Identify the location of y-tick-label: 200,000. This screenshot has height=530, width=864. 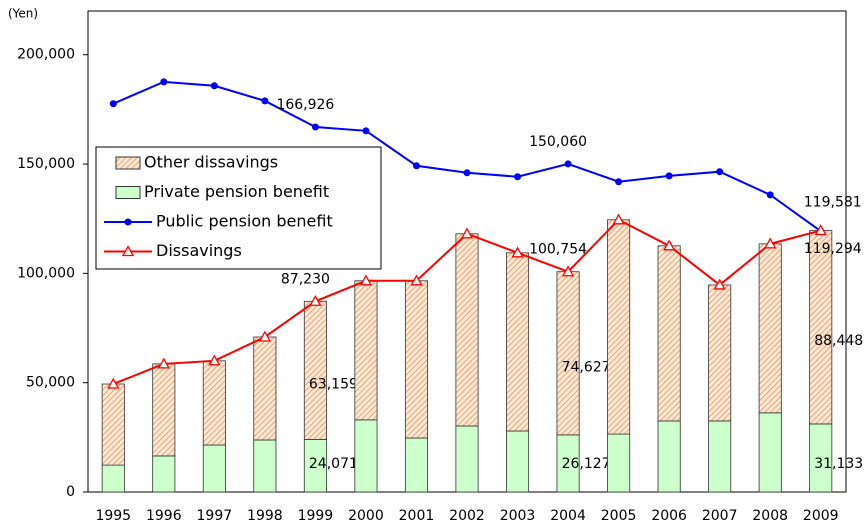
(46, 55).